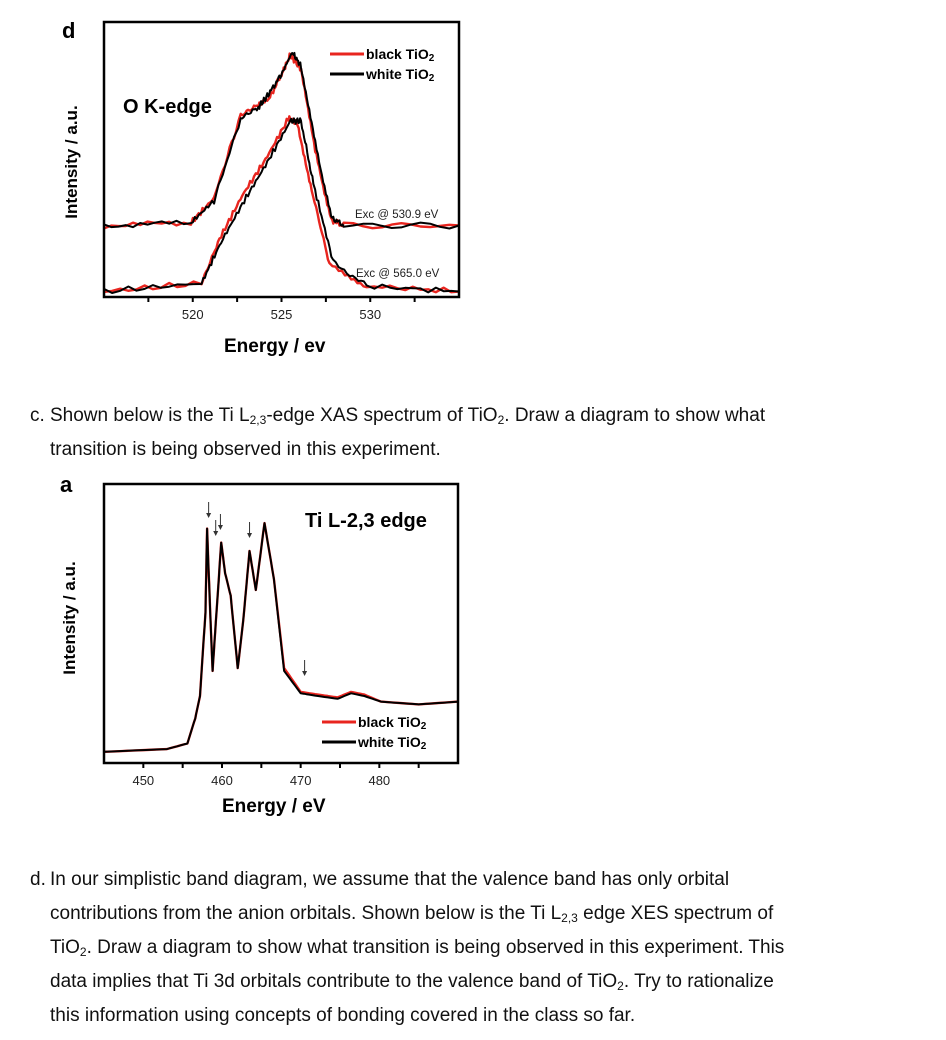 The width and height of the screenshot is (946, 1040). Describe the element at coordinates (275, 346) in the screenshot. I see `x-axis-label: Energy / ev` at that location.